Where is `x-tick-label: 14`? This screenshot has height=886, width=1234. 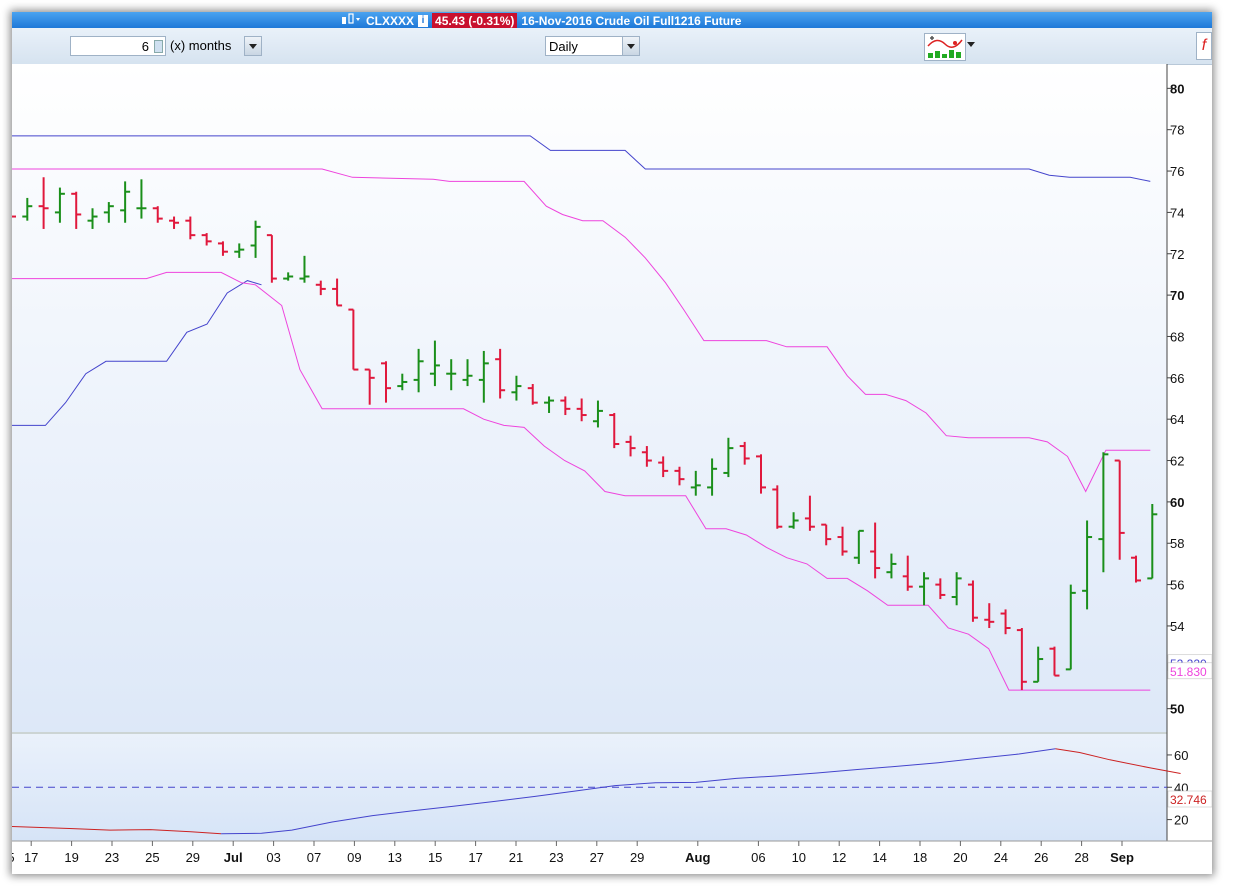
x-tick-label: 14 is located at coordinates (879, 857).